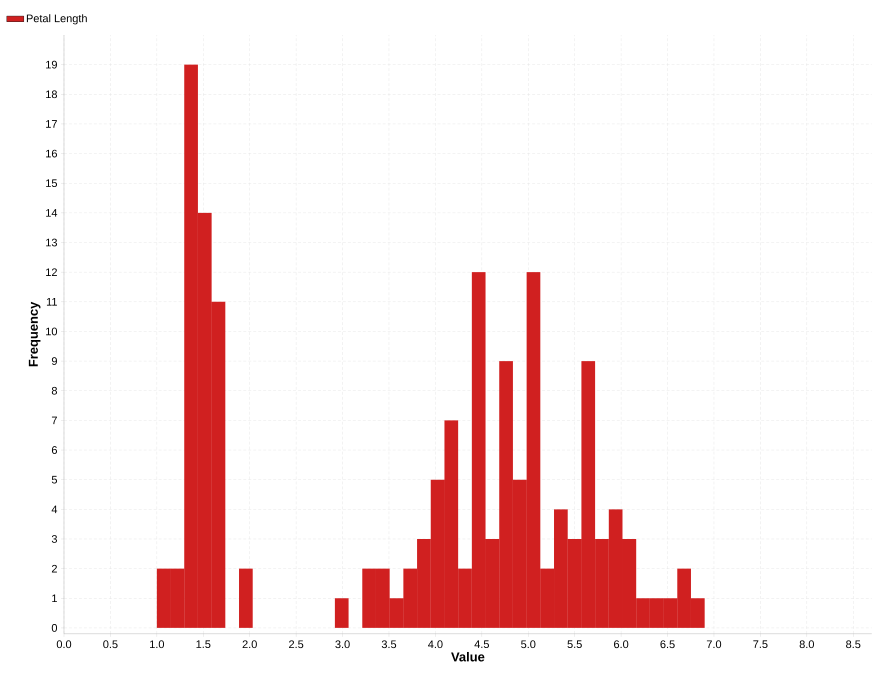 The image size is (872, 687). What do you see at coordinates (51, 94) in the screenshot?
I see `y-tick-label: 18` at bounding box center [51, 94].